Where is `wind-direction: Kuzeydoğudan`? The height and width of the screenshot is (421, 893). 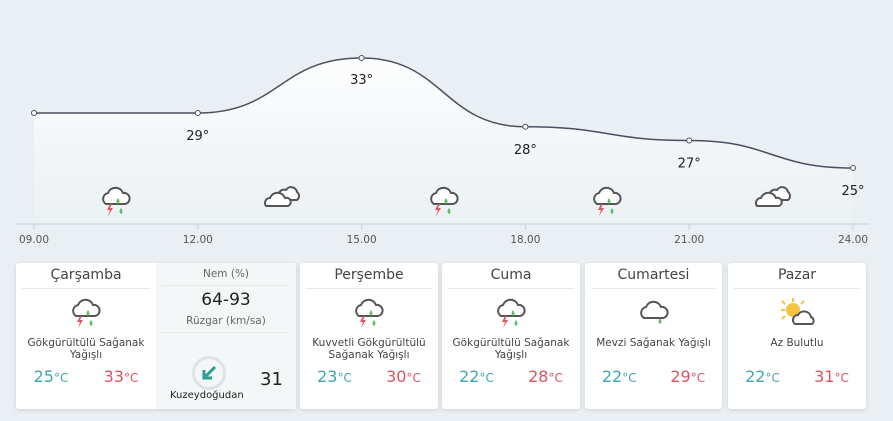
wind-direction: Kuzeydoğudan is located at coordinates (207, 395).